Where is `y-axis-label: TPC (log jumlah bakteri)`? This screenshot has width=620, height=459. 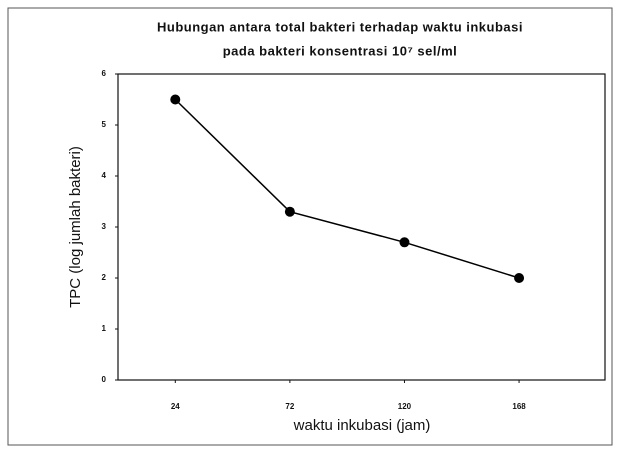 y-axis-label: TPC (log jumlah bakteri) is located at coordinates (75, 227).